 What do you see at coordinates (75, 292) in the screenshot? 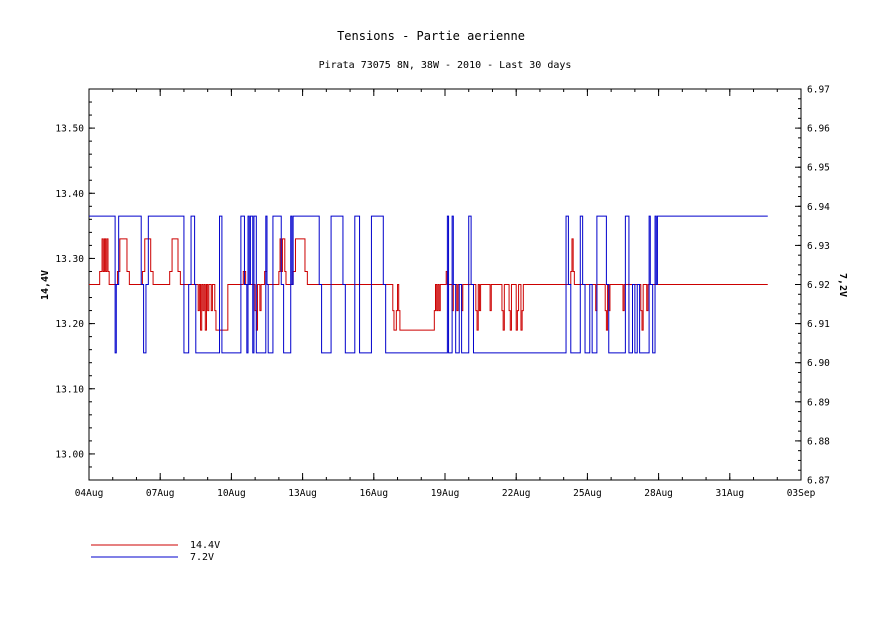
I see `left-axis-ticks: 13.00 13.10 13.20 13.30 13.40 13.50` at bounding box center [75, 292].